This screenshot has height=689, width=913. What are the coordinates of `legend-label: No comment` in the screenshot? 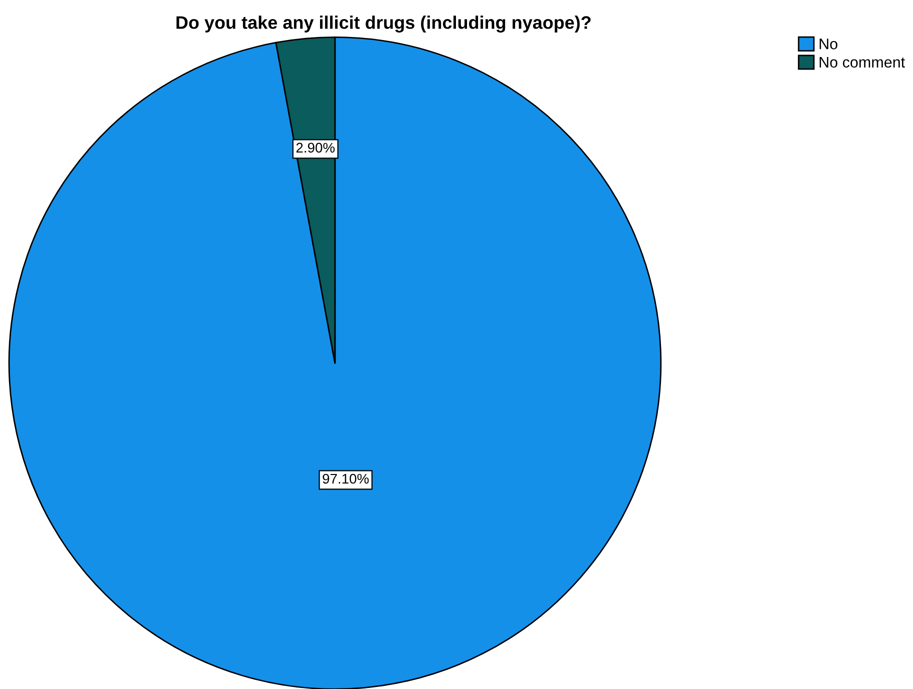 It's located at (862, 62).